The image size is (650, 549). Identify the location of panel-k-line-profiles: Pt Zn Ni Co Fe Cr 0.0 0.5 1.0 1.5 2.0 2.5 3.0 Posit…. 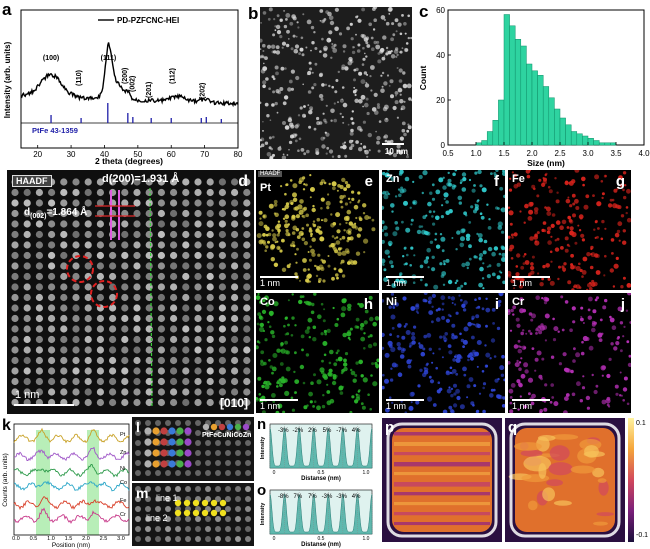
(66, 482).